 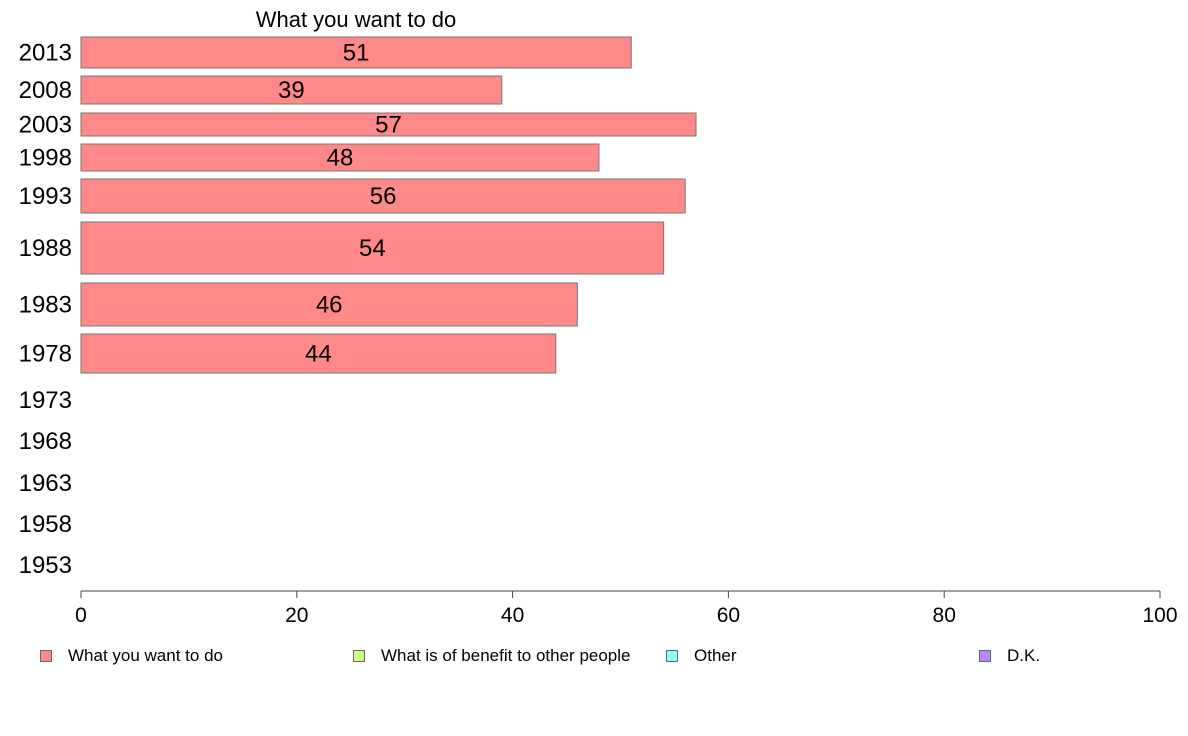 I want to click on bar-value-label: 46, so click(x=329, y=305).